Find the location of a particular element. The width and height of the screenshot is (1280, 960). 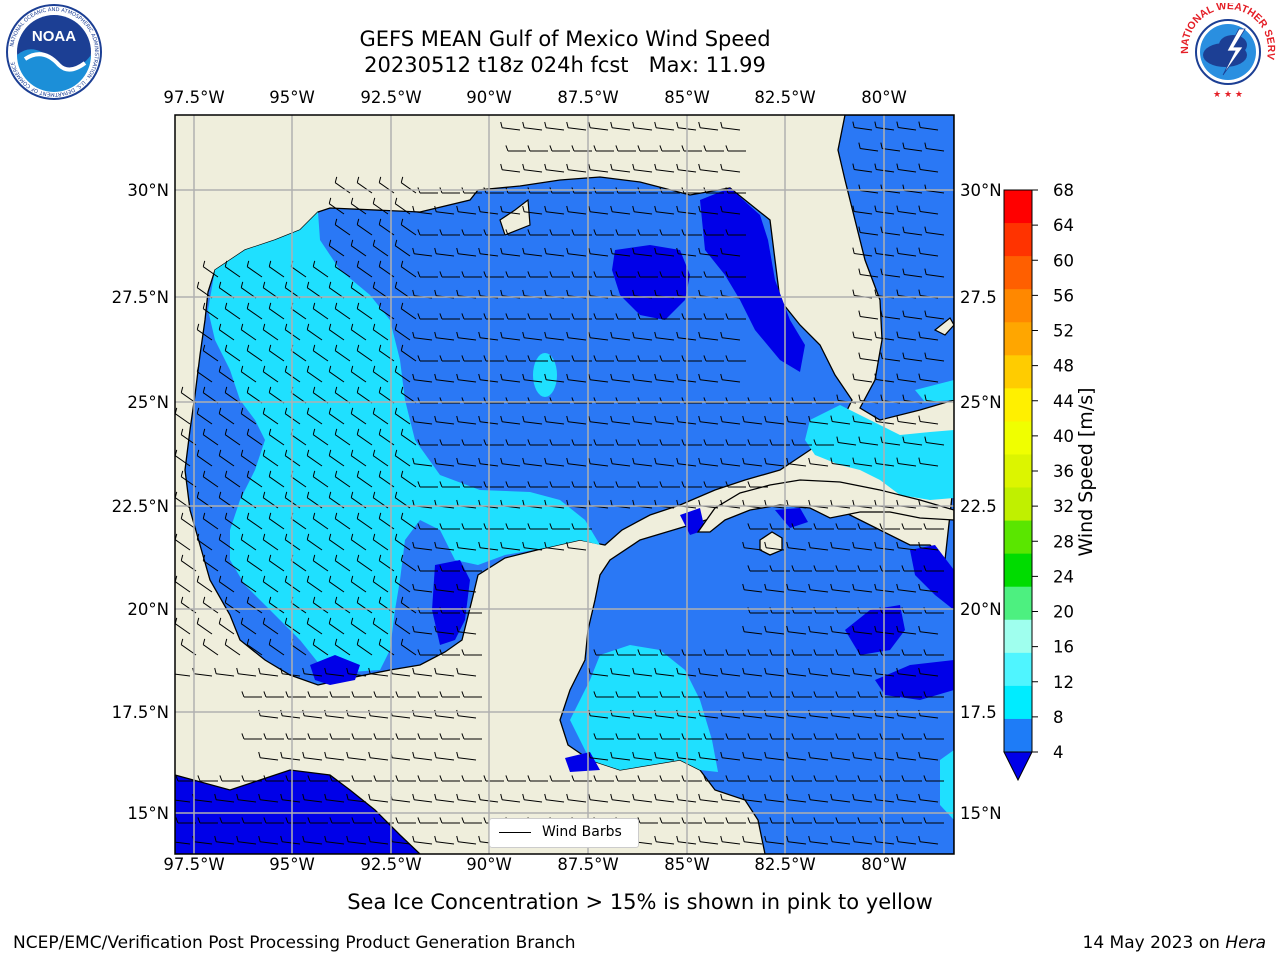

legend-line-sample is located at coordinates (515, 832).